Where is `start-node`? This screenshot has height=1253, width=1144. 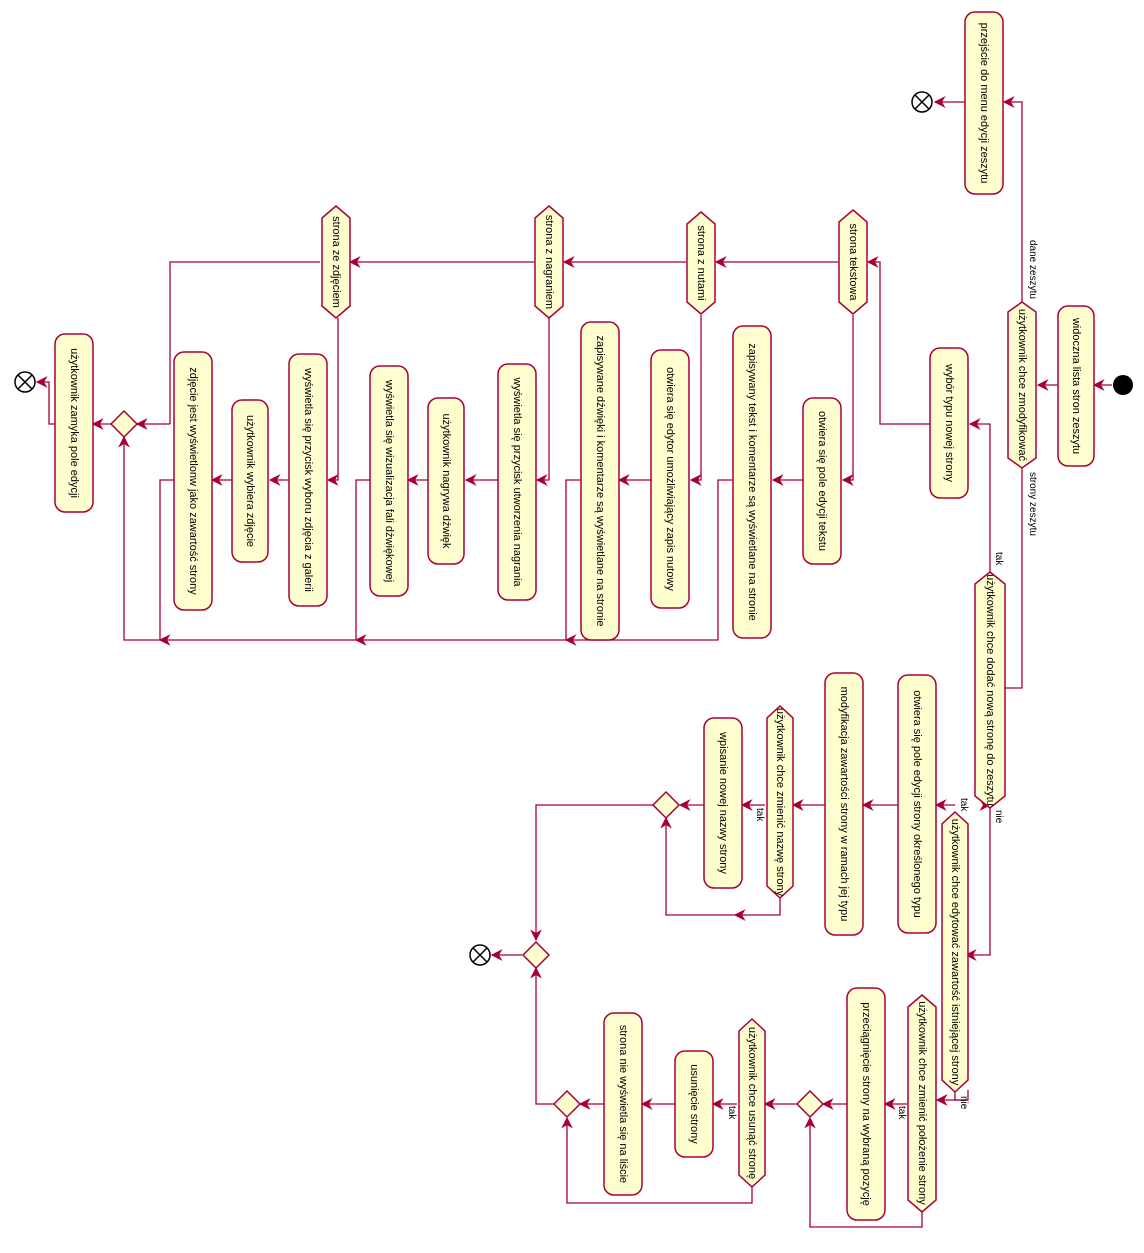 start-node is located at coordinates (1123, 385).